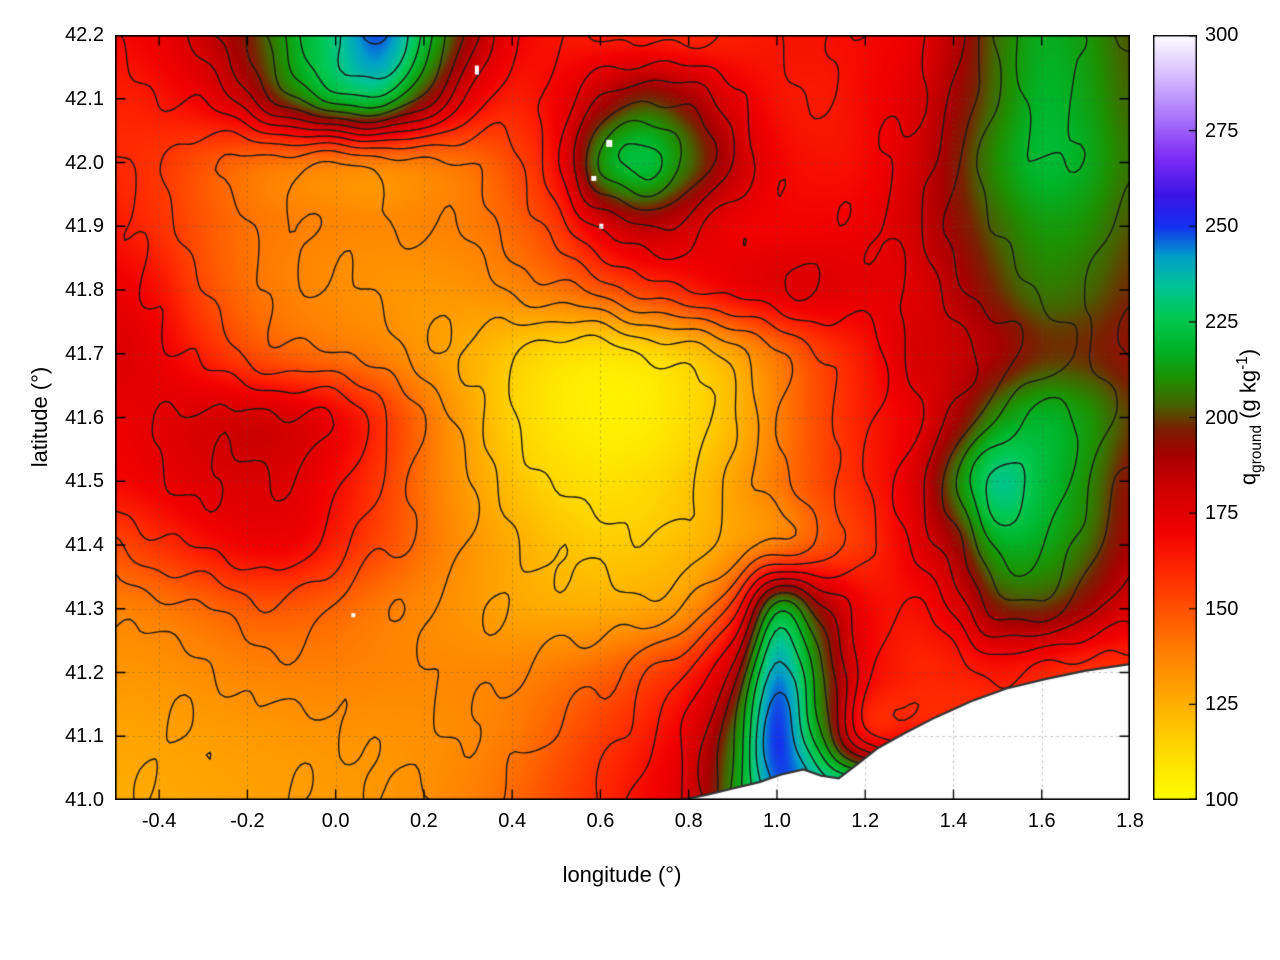 Image resolution: width=1280 pixels, height=960 pixels. Describe the element at coordinates (1222, 321) in the screenshot. I see `colorbar-tick-label: 225` at that location.